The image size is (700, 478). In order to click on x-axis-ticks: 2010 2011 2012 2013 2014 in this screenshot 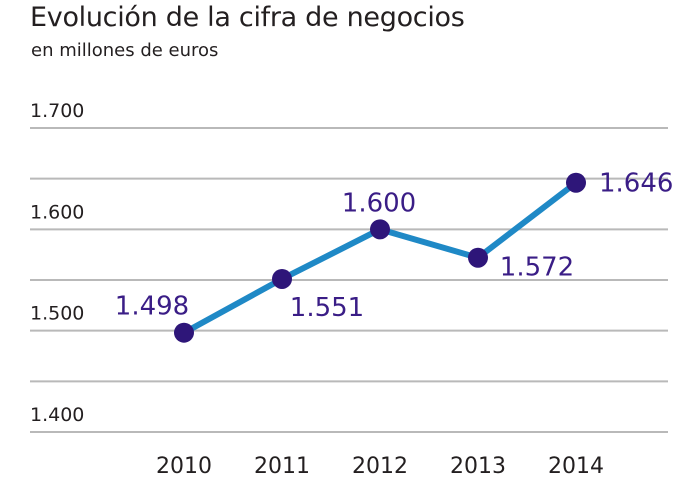, I will do `click(380, 466)`.